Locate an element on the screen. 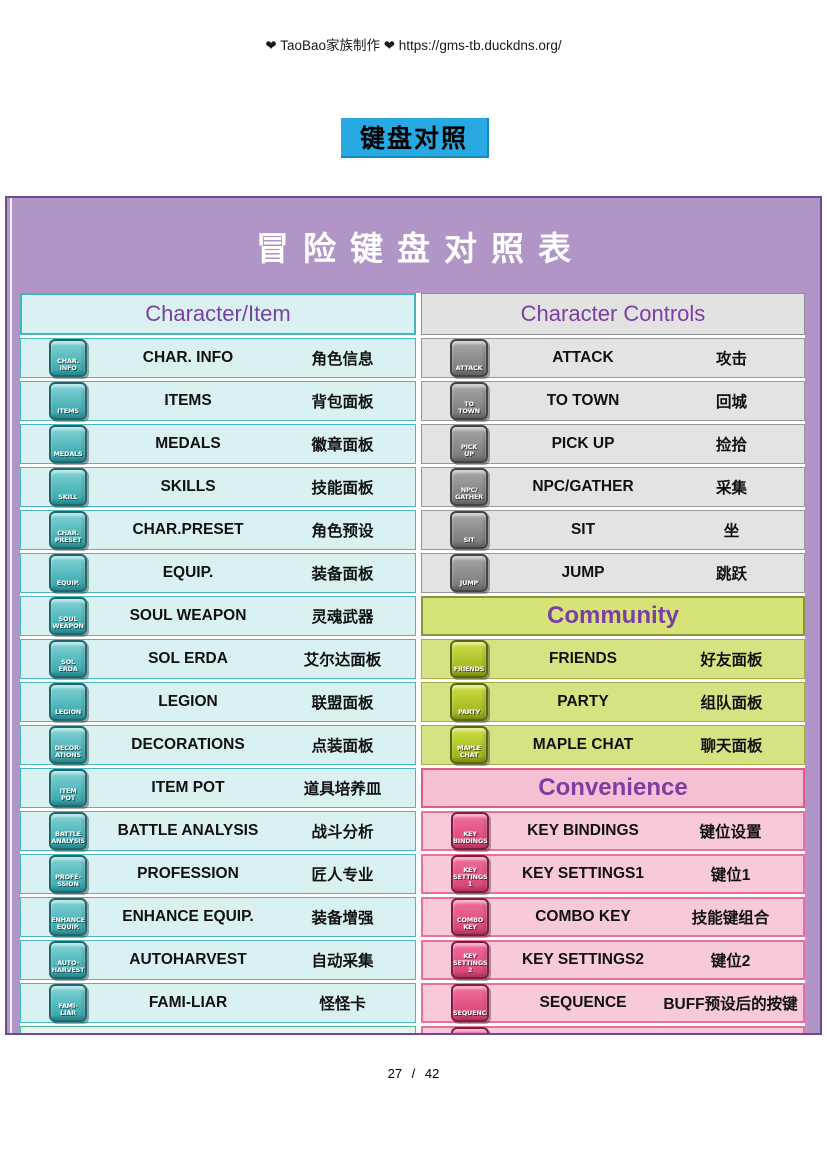 The height and width of the screenshot is (1170, 827). page-number-indicator: 27 / 42 is located at coordinates (413, 1073).